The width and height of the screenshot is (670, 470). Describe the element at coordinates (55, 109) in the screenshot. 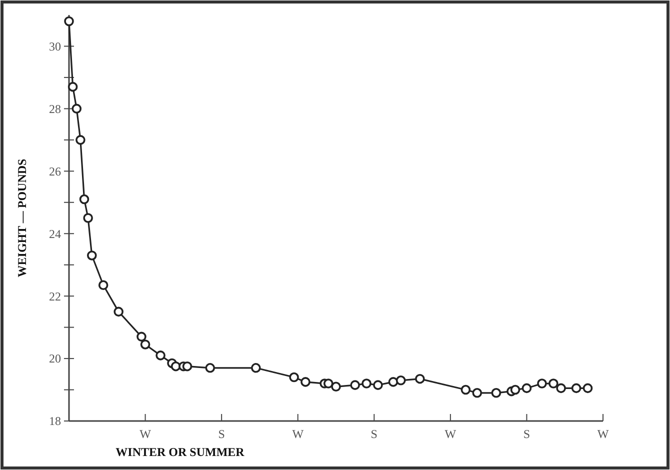

I see `y-tick-label: 28` at that location.